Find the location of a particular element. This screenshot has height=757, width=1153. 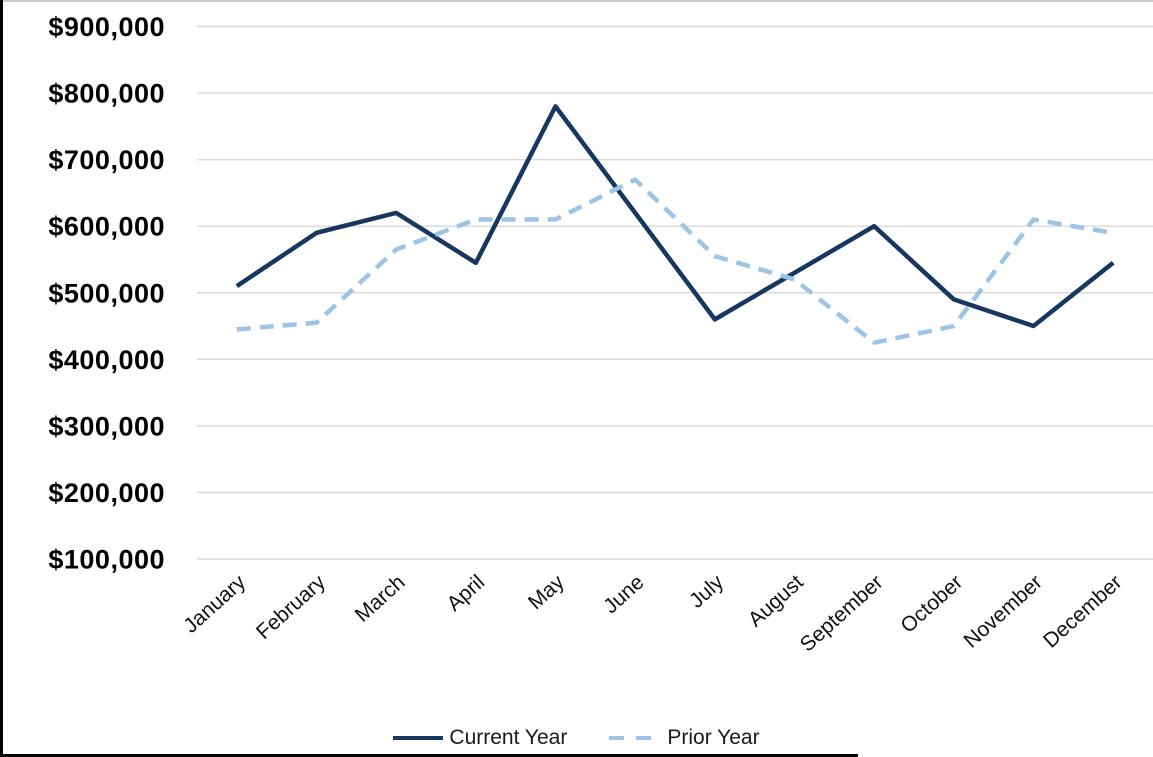

y-axis-tick-label-900000: $900,000 is located at coordinates (106, 27).